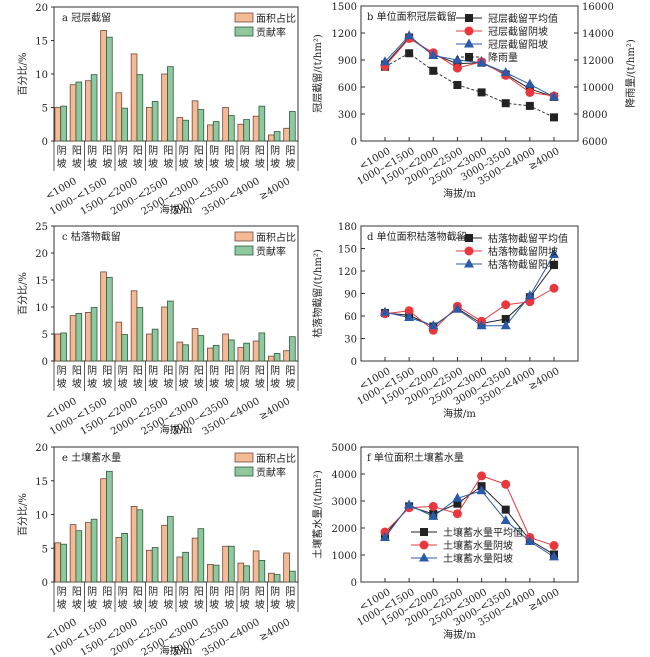 Image resolution: width=650 pixels, height=657 pixels. Describe the element at coordinates (45, 142) in the screenshot. I see `y-tick-label: 0` at that location.